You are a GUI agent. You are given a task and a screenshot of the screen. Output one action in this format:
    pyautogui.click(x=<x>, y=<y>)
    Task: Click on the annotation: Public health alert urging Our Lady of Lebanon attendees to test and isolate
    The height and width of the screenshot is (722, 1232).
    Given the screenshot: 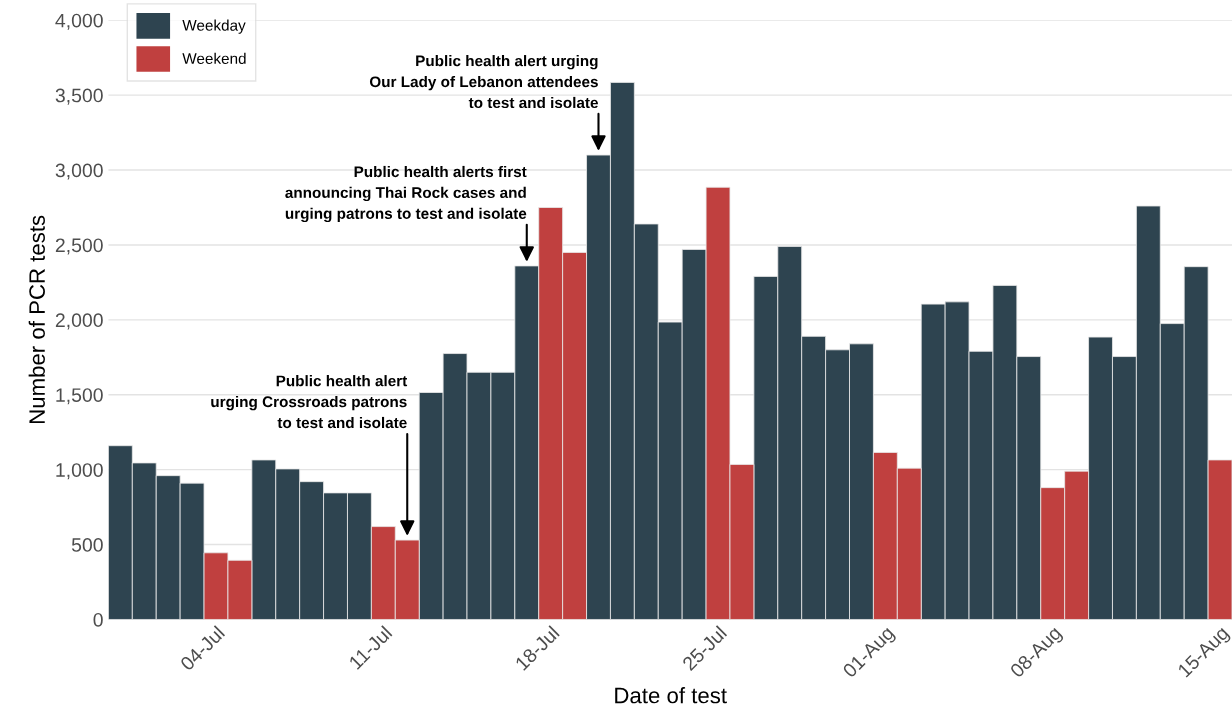 What is the action you would take?
    pyautogui.click(x=483, y=82)
    